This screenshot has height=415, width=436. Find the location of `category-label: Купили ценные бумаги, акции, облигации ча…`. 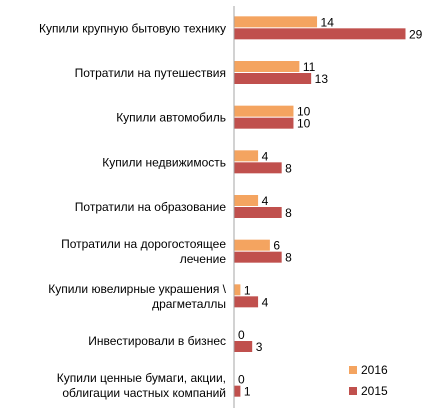

category-label: Купили ценные бумаги, акции, облигации ча… is located at coordinates (141, 385).